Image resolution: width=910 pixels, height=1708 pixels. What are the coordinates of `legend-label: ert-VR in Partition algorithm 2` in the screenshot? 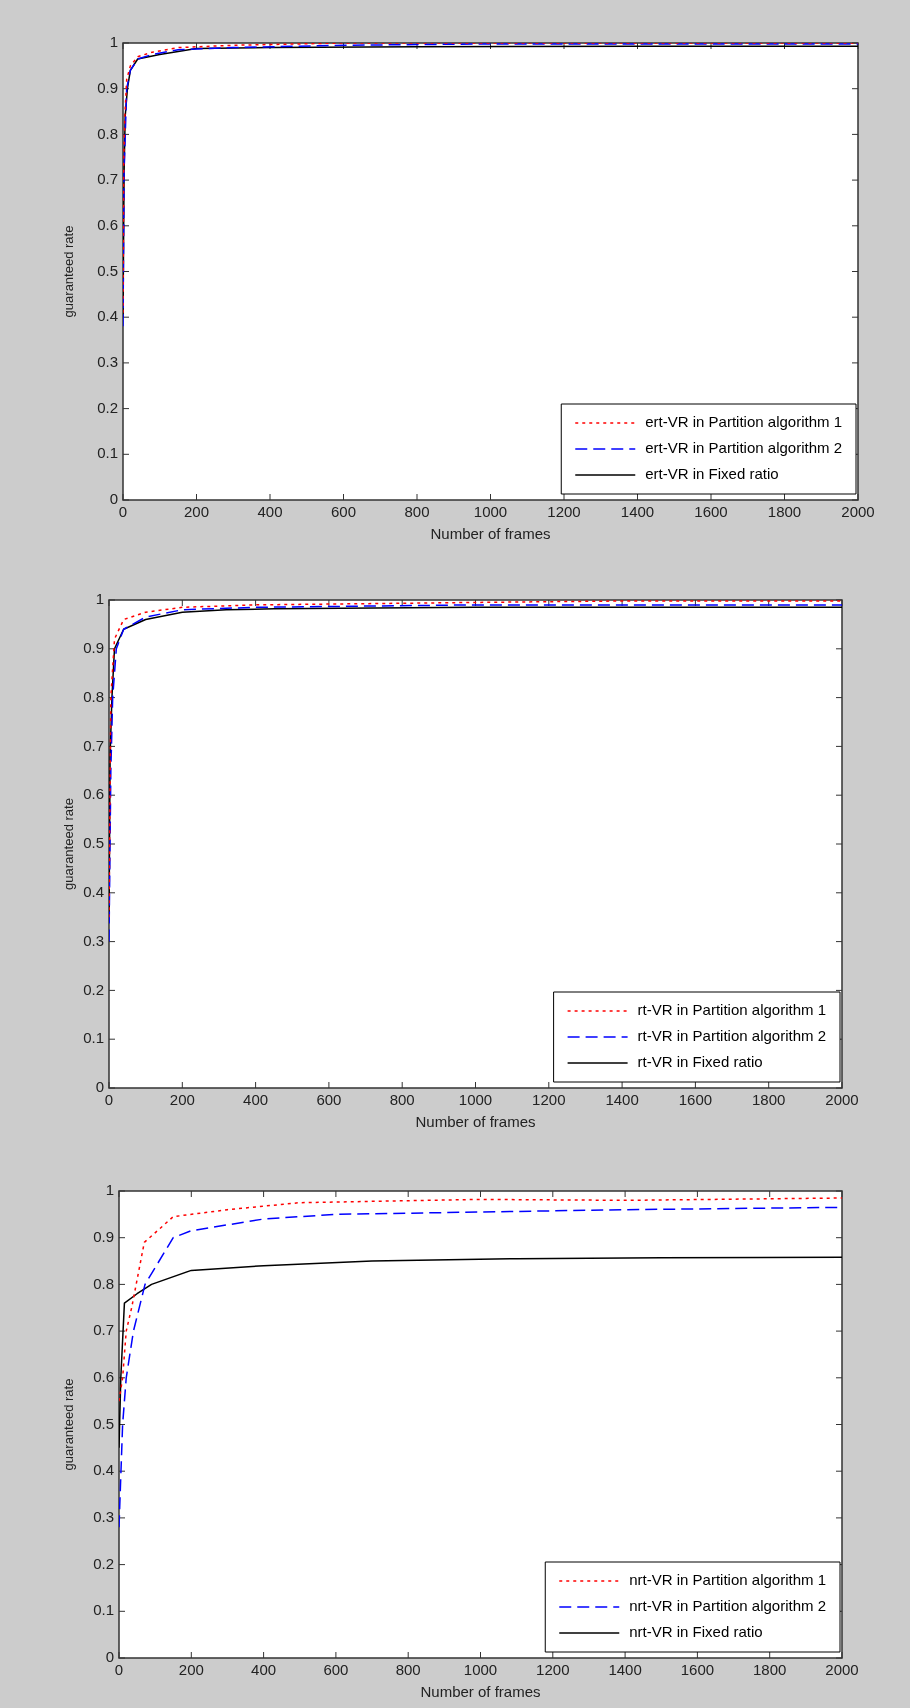 It's located at (744, 448).